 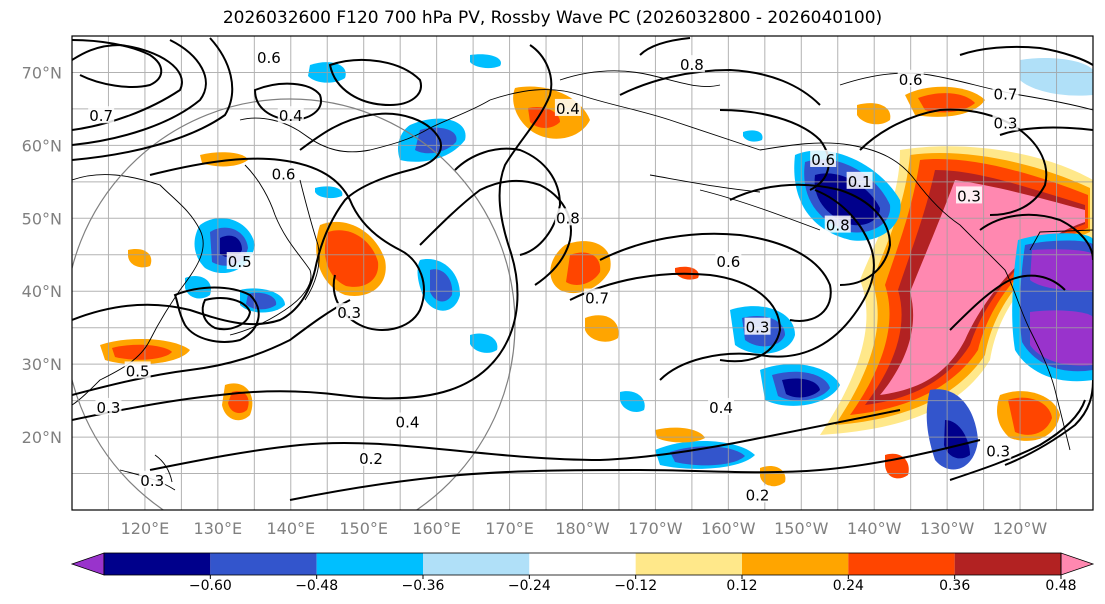 What do you see at coordinates (87, 564) in the screenshot?
I see `colorbar-min-triangle` at bounding box center [87, 564].